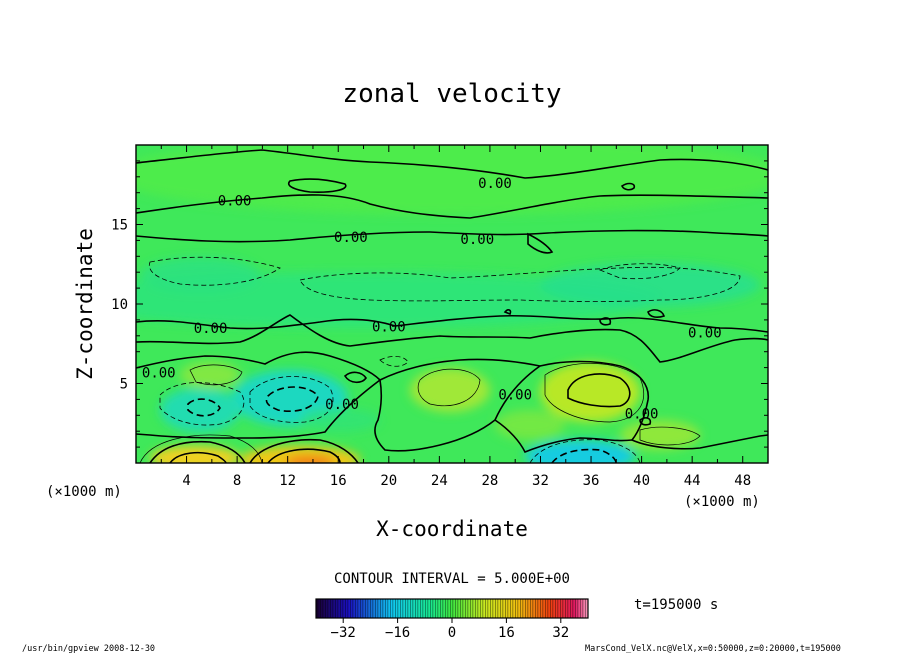 This screenshot has width=904, height=654. Describe the element at coordinates (676, 605) in the screenshot. I see `time-label: t=195000 s` at that location.